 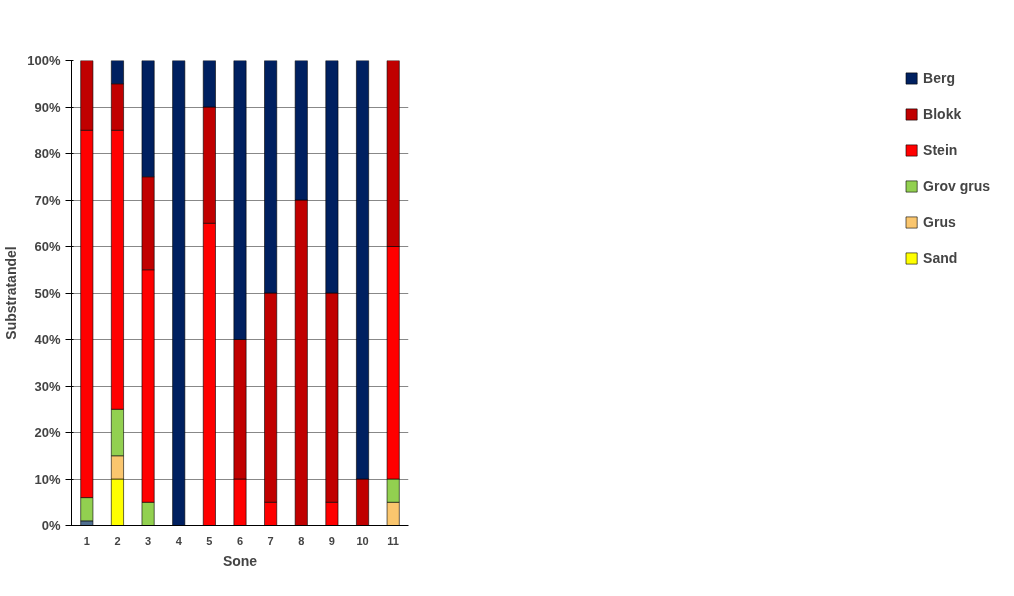 What do you see at coordinates (240, 560) in the screenshot?
I see `x-axis-title: Sone` at bounding box center [240, 560].